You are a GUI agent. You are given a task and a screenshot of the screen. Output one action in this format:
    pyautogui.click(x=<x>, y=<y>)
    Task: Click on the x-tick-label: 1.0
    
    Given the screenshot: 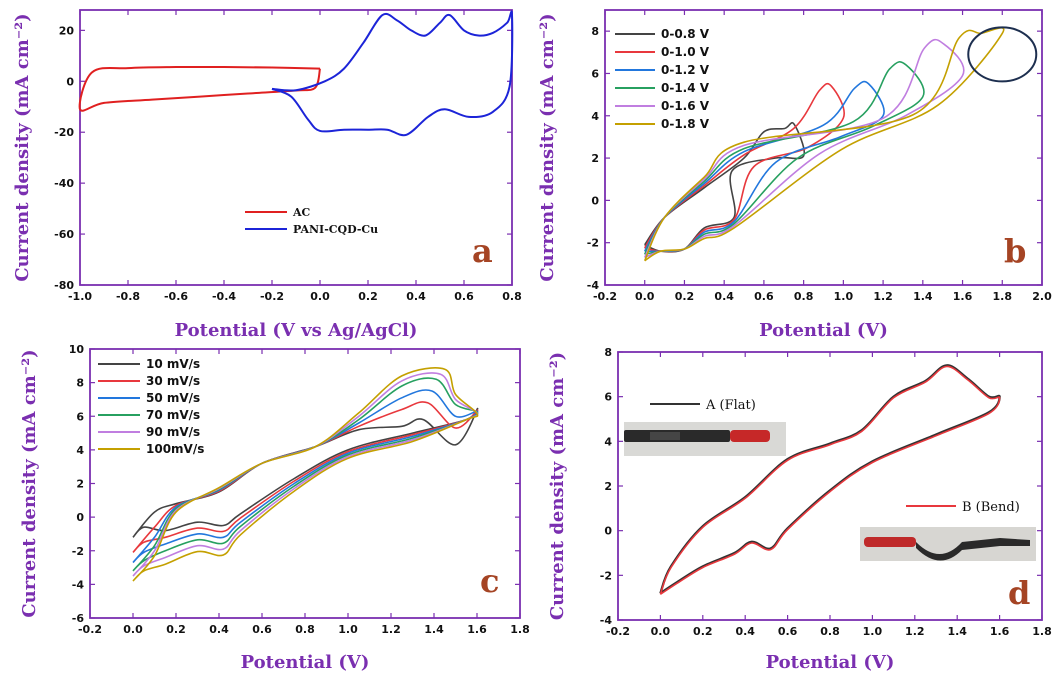 What is the action you would take?
    pyautogui.click(x=873, y=631)
    